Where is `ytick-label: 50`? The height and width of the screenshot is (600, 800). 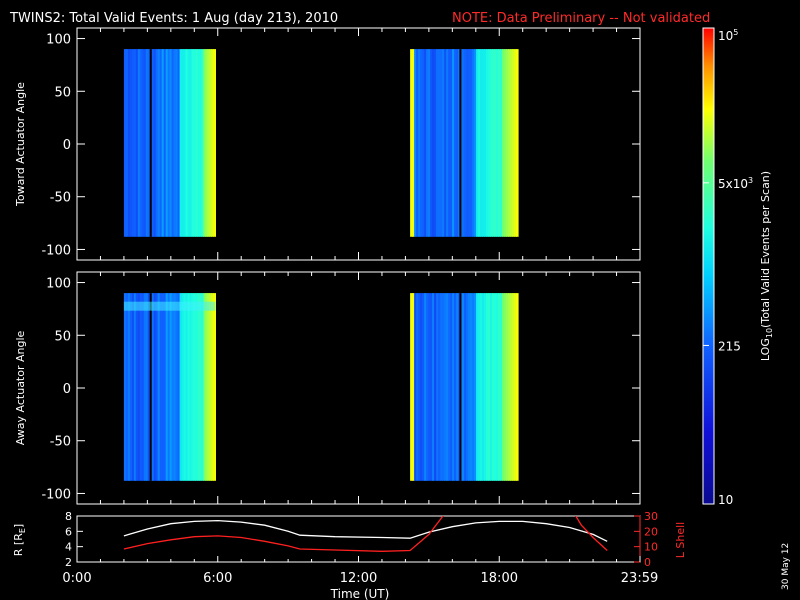
ytick-label: 50 is located at coordinates (62, 336).